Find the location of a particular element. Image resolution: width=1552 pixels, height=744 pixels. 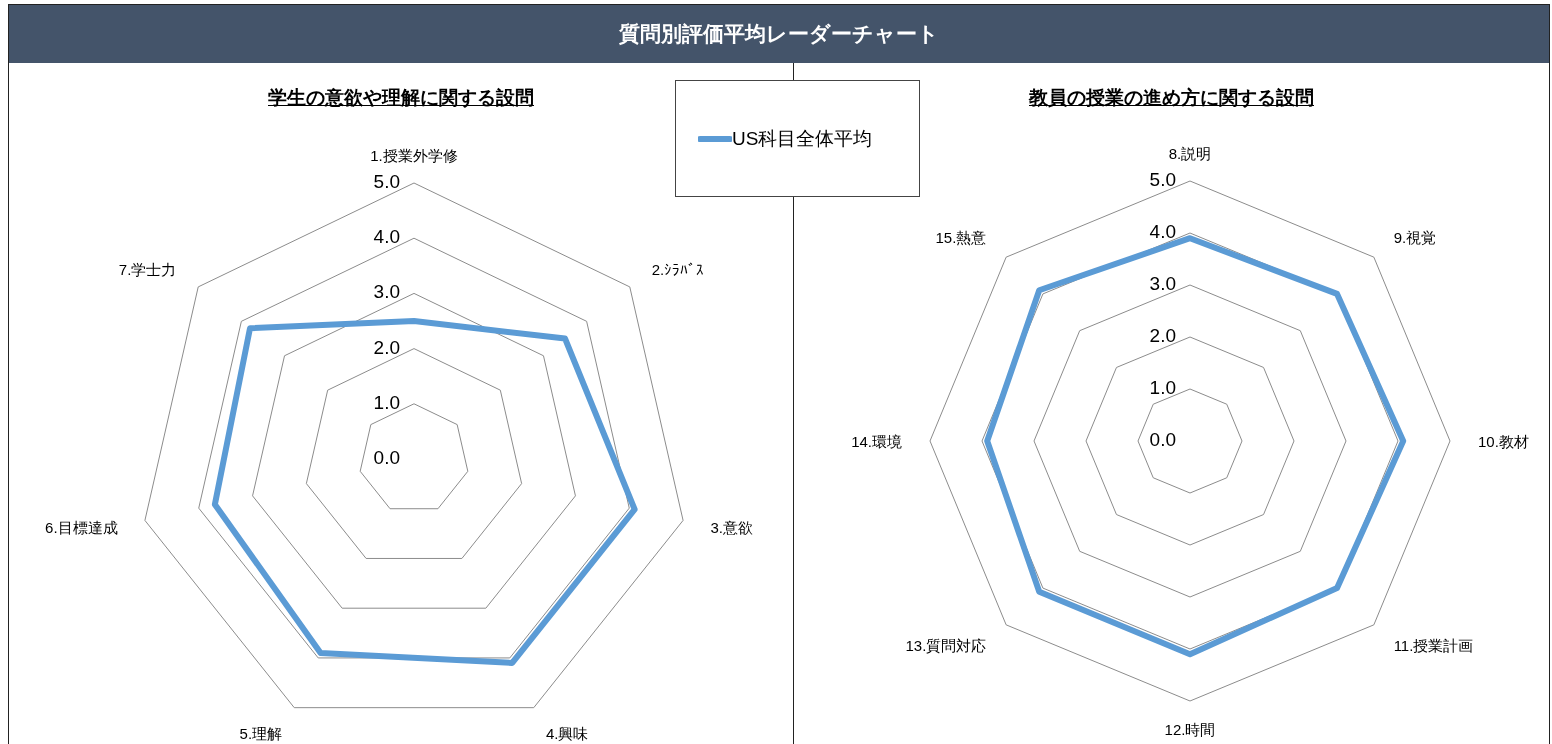

chart-subtitle: 学生の意欲や理解に関する設問 is located at coordinates (401, 98).